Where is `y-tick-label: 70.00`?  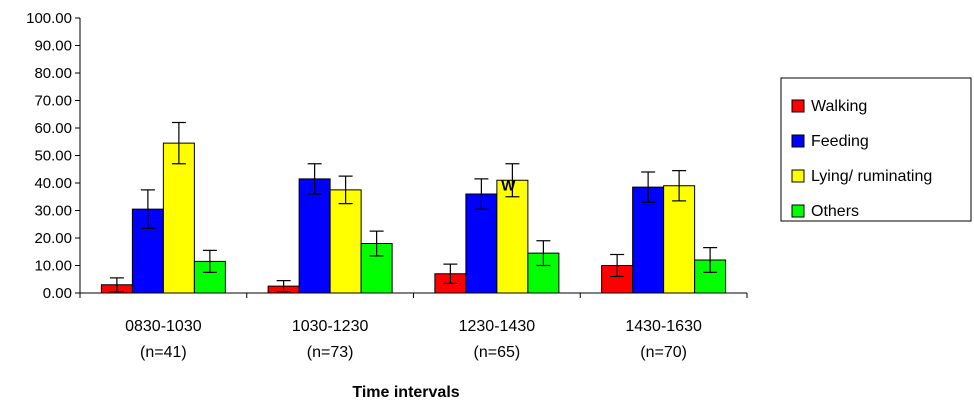
y-tick-label: 70.00 is located at coordinates (53, 101).